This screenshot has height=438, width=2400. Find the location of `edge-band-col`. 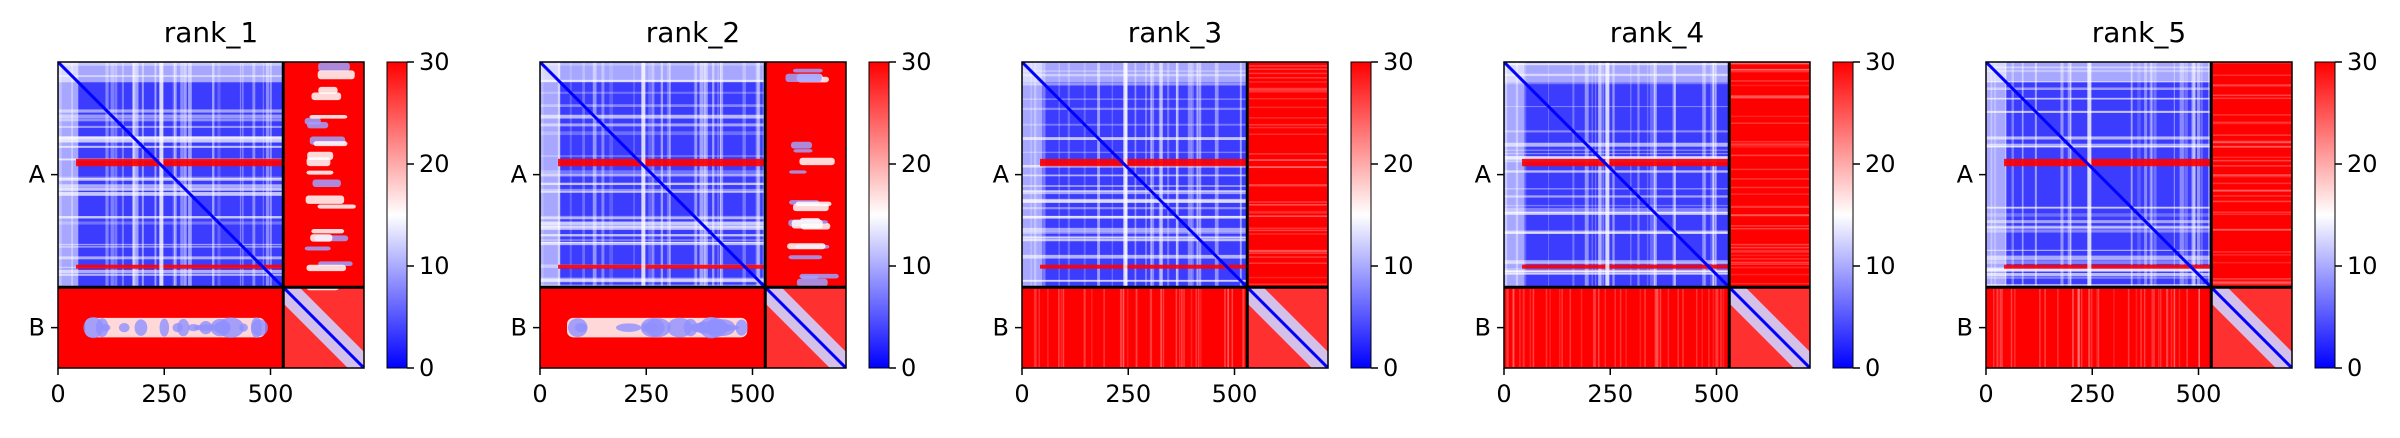

edge-band-col is located at coordinates (1996, 175).